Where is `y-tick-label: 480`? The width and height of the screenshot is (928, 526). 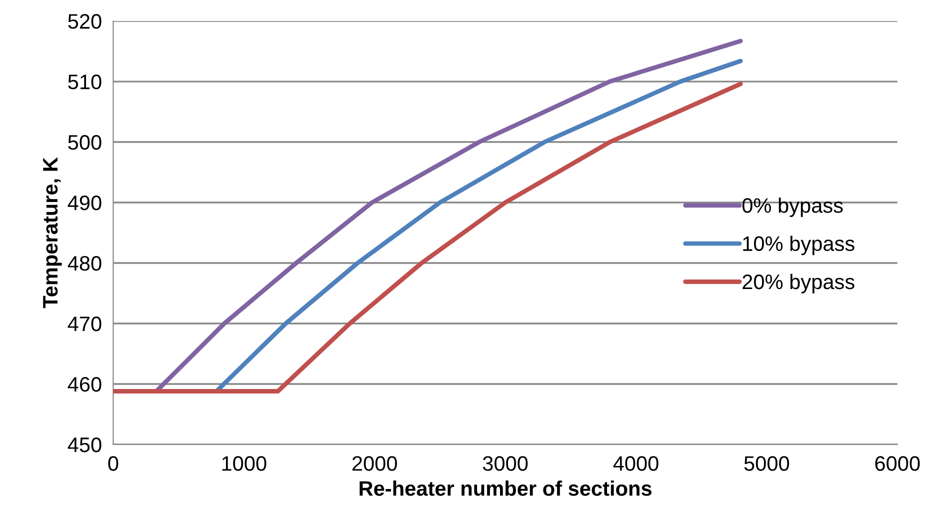 y-tick-label: 480 is located at coordinates (85, 263).